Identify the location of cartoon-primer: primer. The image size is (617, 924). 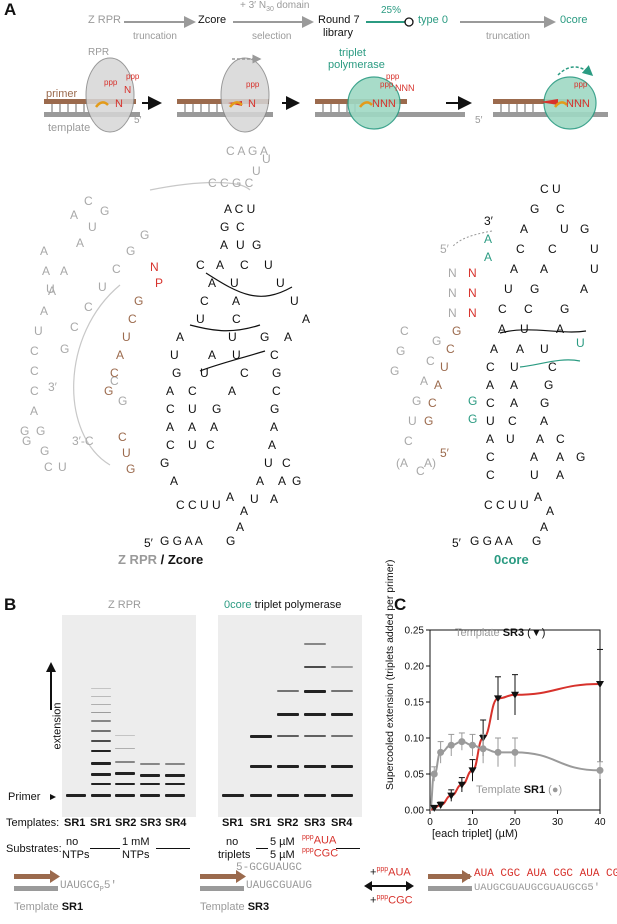
(62, 94).